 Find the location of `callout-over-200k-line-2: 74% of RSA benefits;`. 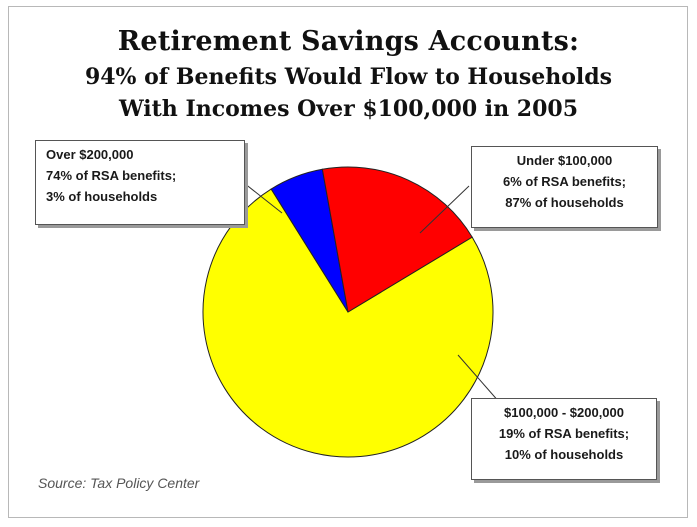

callout-over-200k-line-2: 74% of RSA benefits; is located at coordinates (111, 175).